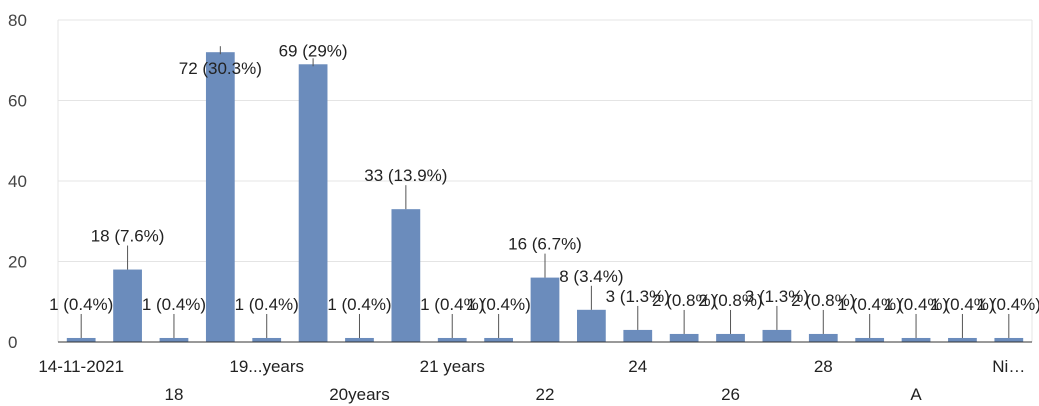 This screenshot has width=1039, height=406. Describe the element at coordinates (916, 394) in the screenshot. I see `x-tick-label: A` at that location.